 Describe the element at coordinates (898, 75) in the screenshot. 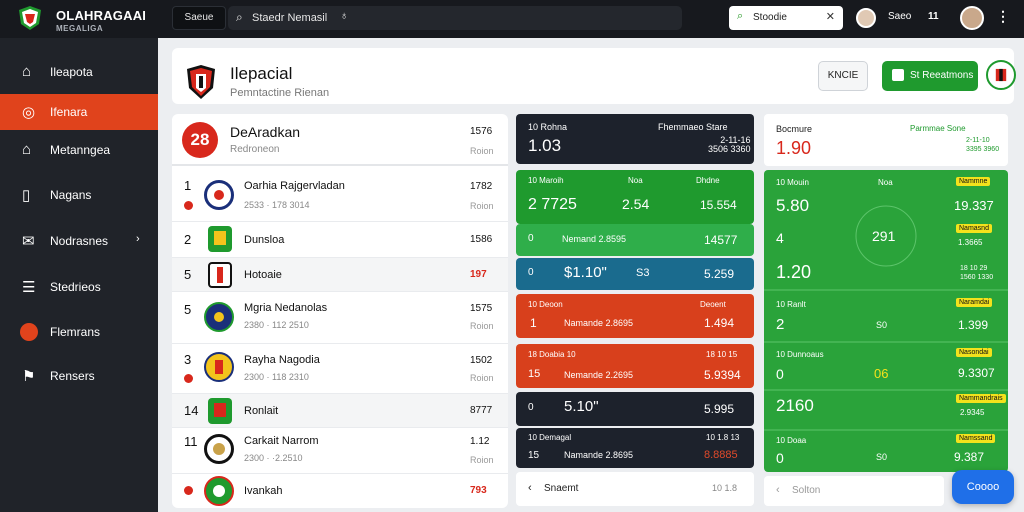

I see `calendar-icon` at that location.